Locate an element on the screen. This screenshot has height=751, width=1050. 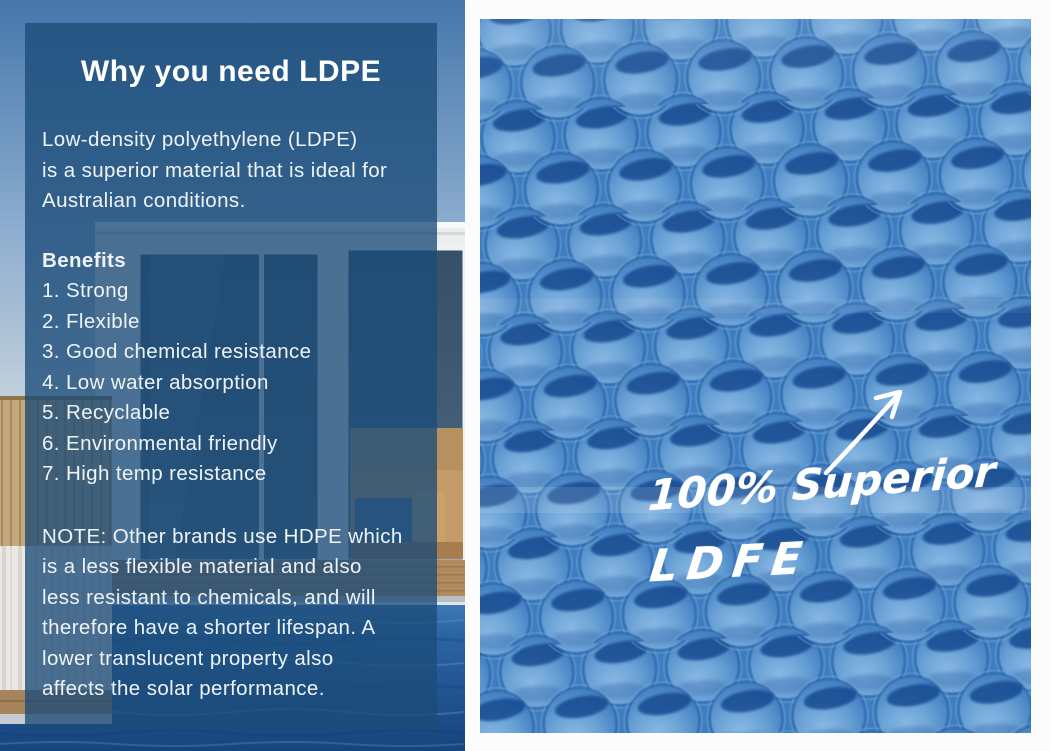
benefit-item: 2. Flexible is located at coordinates (91, 321).